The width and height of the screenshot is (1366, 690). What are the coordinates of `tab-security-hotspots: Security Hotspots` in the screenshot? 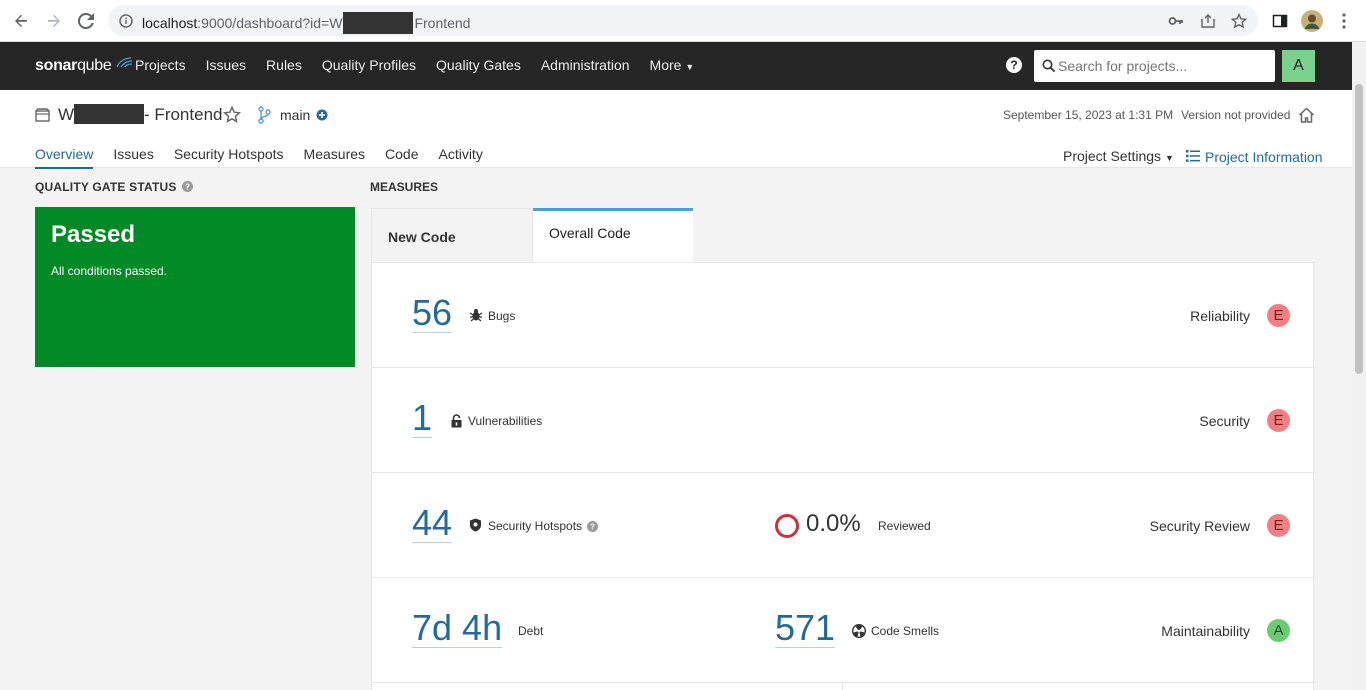 It's located at (228, 154).